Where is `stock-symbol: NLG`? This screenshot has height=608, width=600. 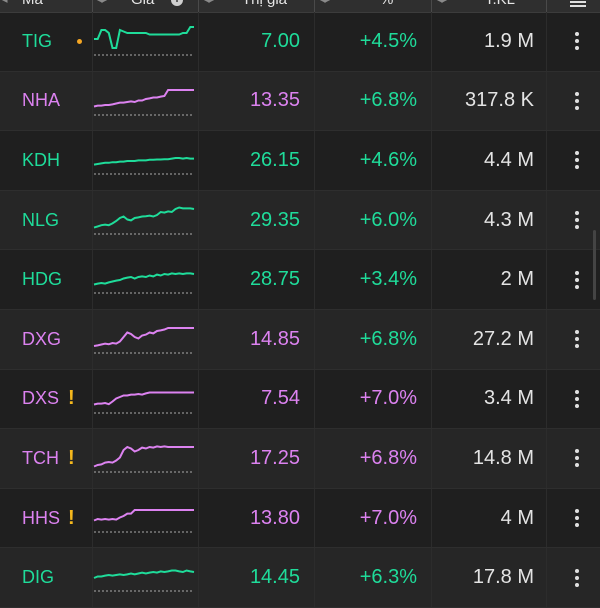 stock-symbol: NLG is located at coordinates (41, 219).